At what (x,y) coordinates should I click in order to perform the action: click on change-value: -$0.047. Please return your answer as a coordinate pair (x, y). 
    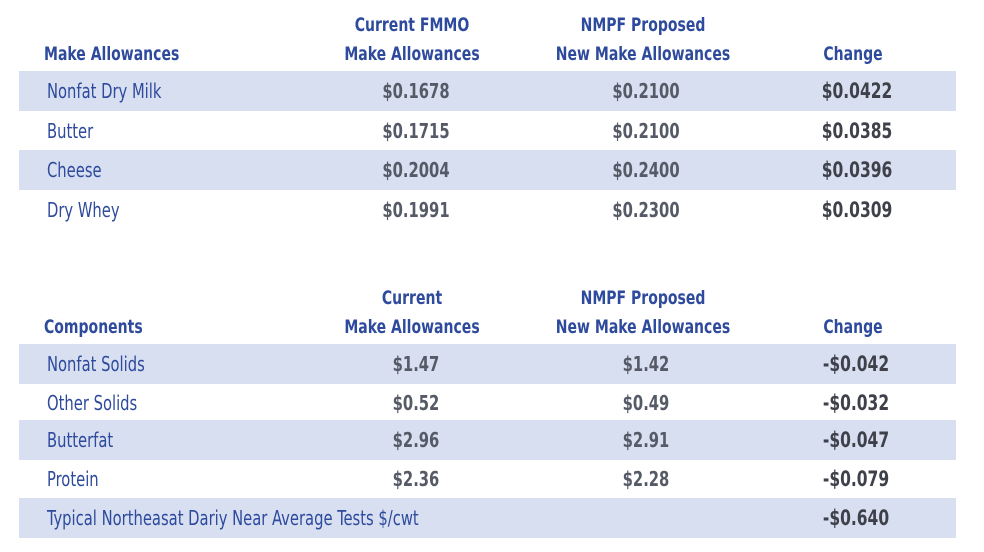
    Looking at the image, I should click on (856, 440).